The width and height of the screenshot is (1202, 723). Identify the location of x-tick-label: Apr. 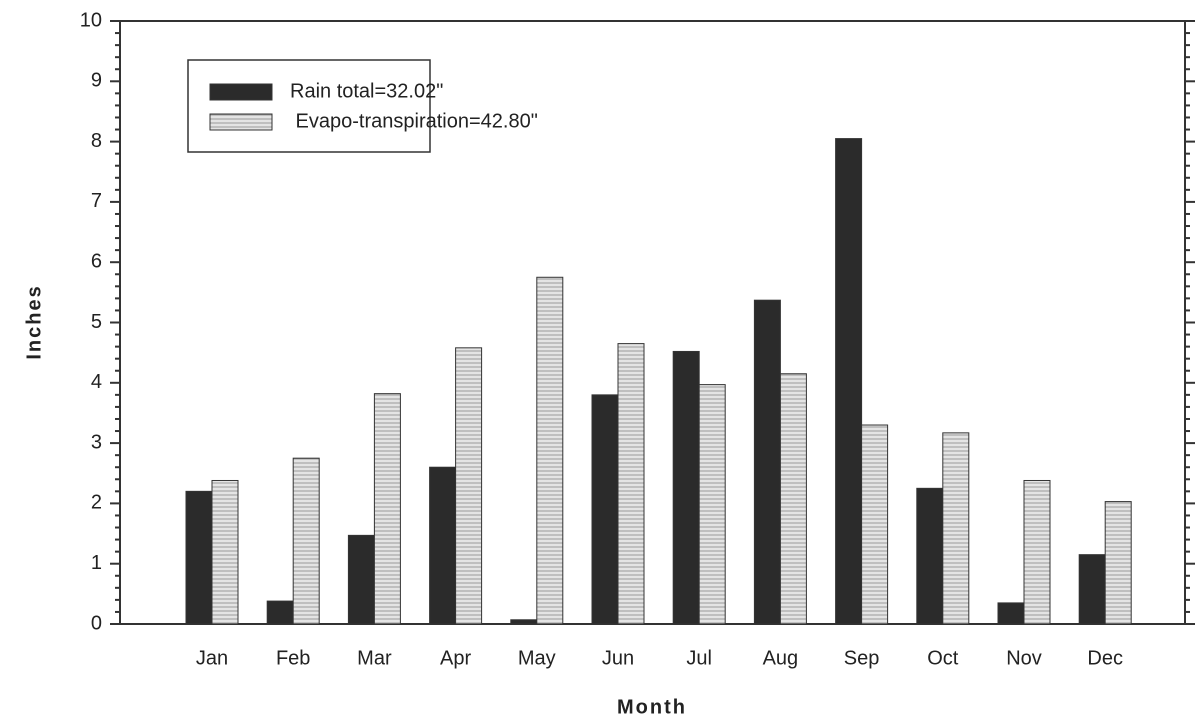
(455, 658).